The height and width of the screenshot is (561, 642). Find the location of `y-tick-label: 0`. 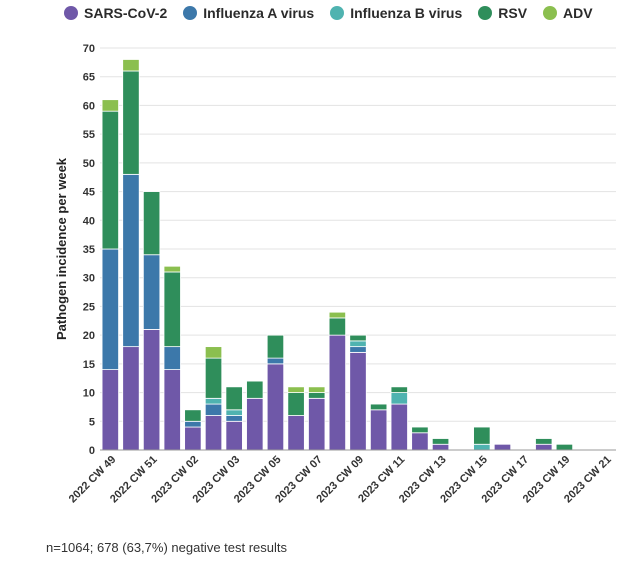

y-tick-label: 0 is located at coordinates (92, 451).